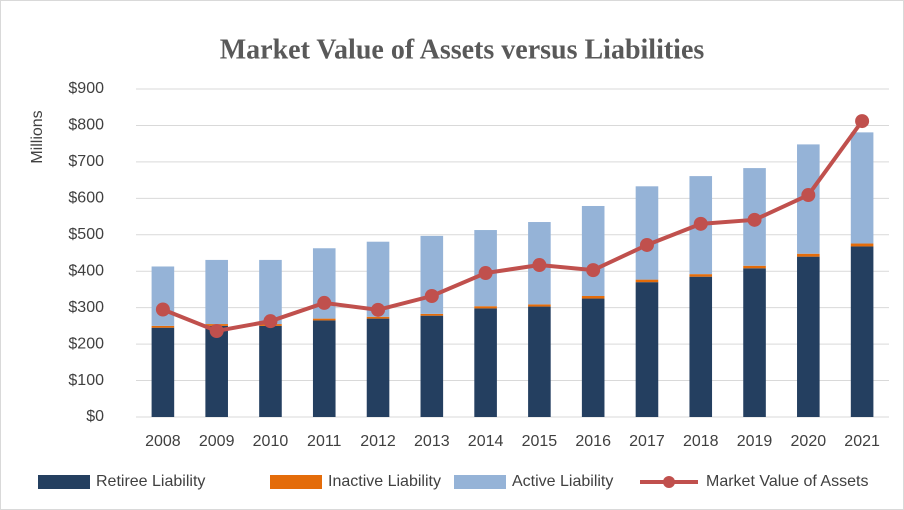 The image size is (904, 510). What do you see at coordinates (562, 481) in the screenshot?
I see `legend-label: Active Liability` at bounding box center [562, 481].